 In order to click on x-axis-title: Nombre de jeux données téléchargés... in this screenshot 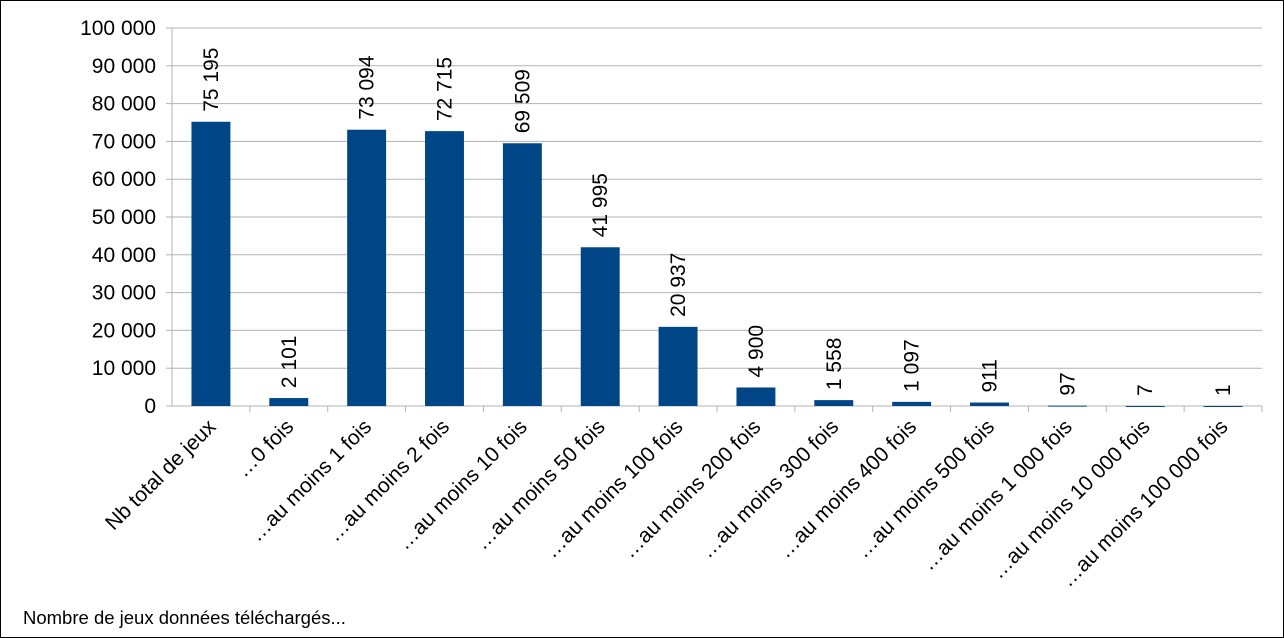, I will do `click(184, 617)`.